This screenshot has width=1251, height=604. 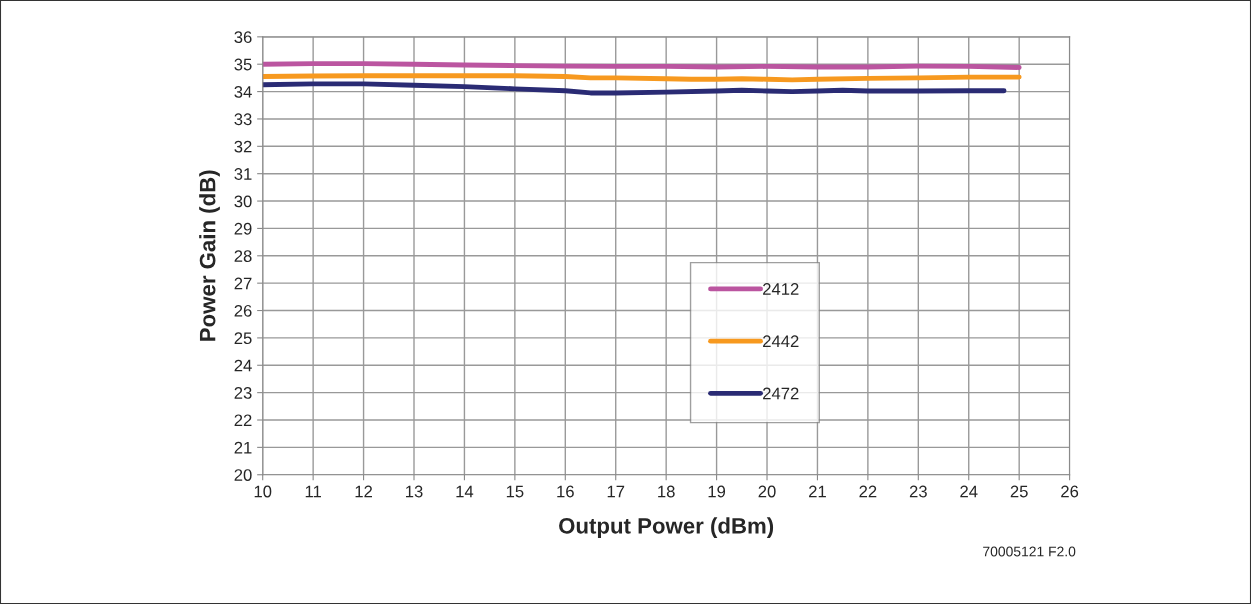 What do you see at coordinates (243, 201) in the screenshot?
I see `y-tick-label: 30` at bounding box center [243, 201].